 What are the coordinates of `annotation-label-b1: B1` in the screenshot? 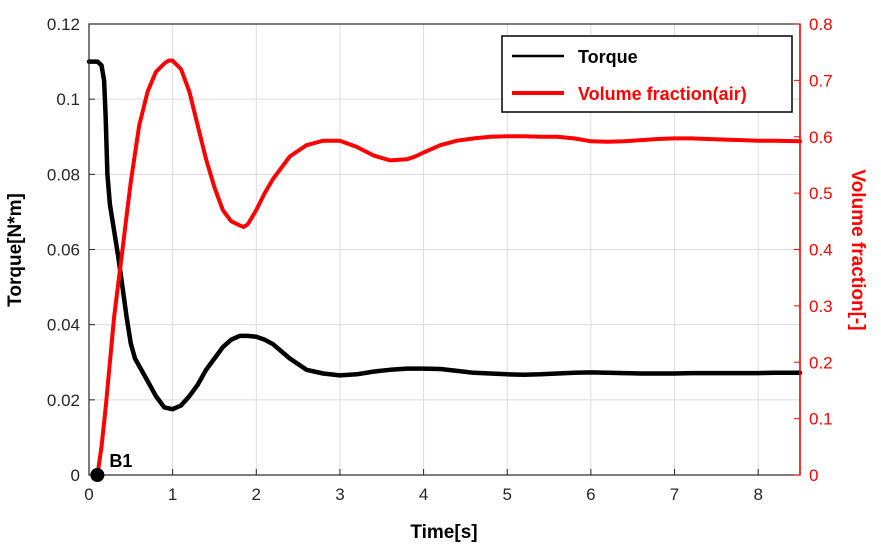 It's located at (120, 461).